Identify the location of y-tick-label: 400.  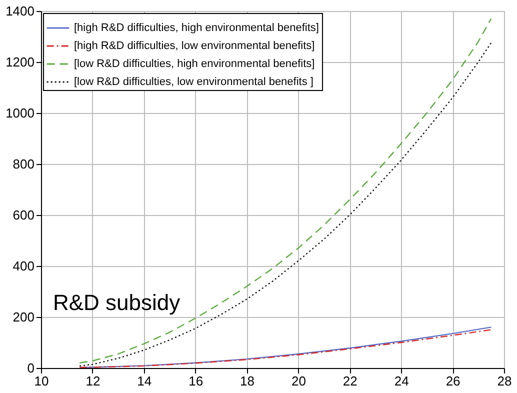
(23, 266).